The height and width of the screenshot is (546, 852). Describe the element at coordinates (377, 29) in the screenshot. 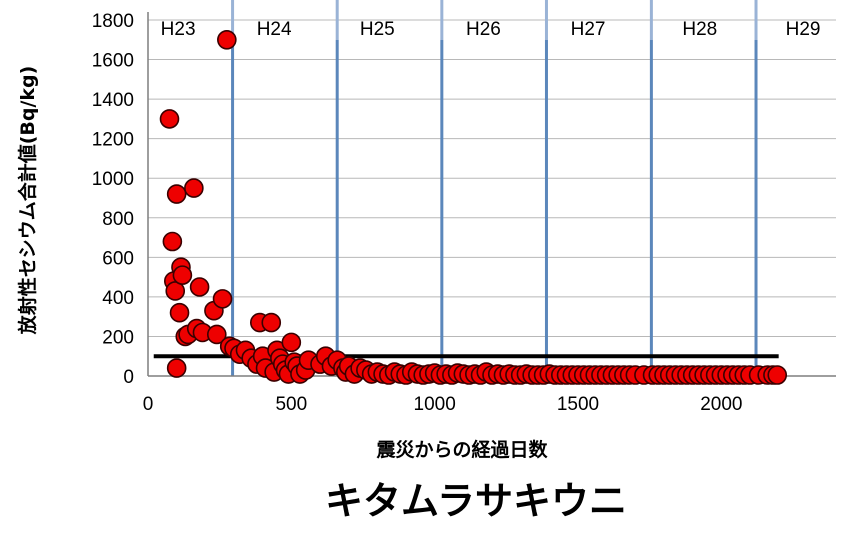

I see `fiscal-year-label: H25` at that location.